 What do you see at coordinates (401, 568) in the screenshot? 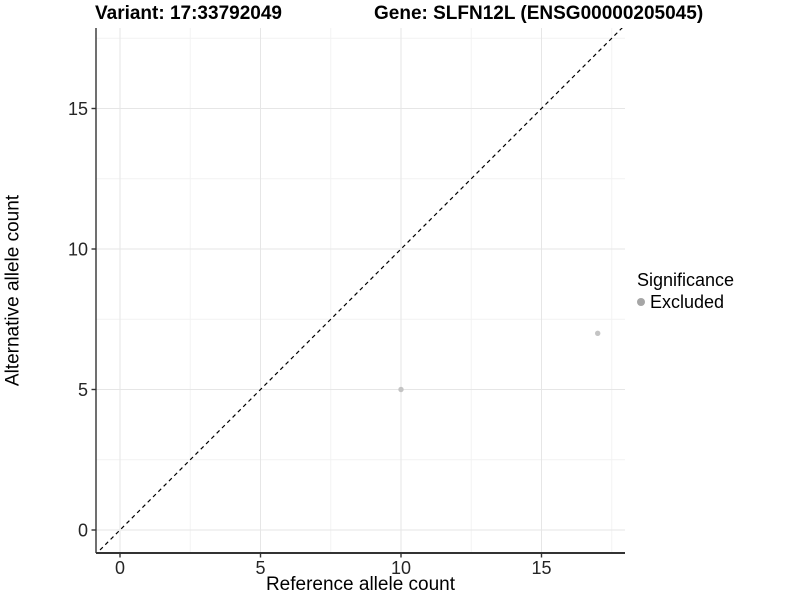
I see `x-tick-label: 10` at bounding box center [401, 568].